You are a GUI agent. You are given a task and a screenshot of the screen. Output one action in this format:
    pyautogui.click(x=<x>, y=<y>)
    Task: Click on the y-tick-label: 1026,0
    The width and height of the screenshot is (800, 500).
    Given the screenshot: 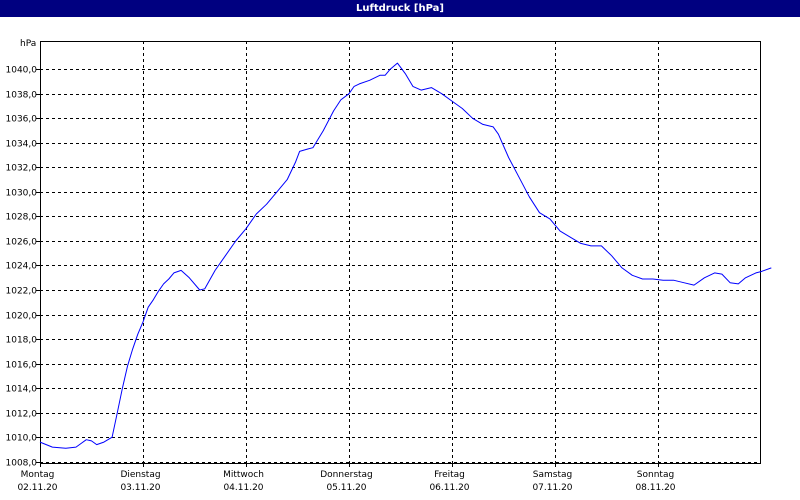 What is the action you would take?
    pyautogui.click(x=22, y=243)
    